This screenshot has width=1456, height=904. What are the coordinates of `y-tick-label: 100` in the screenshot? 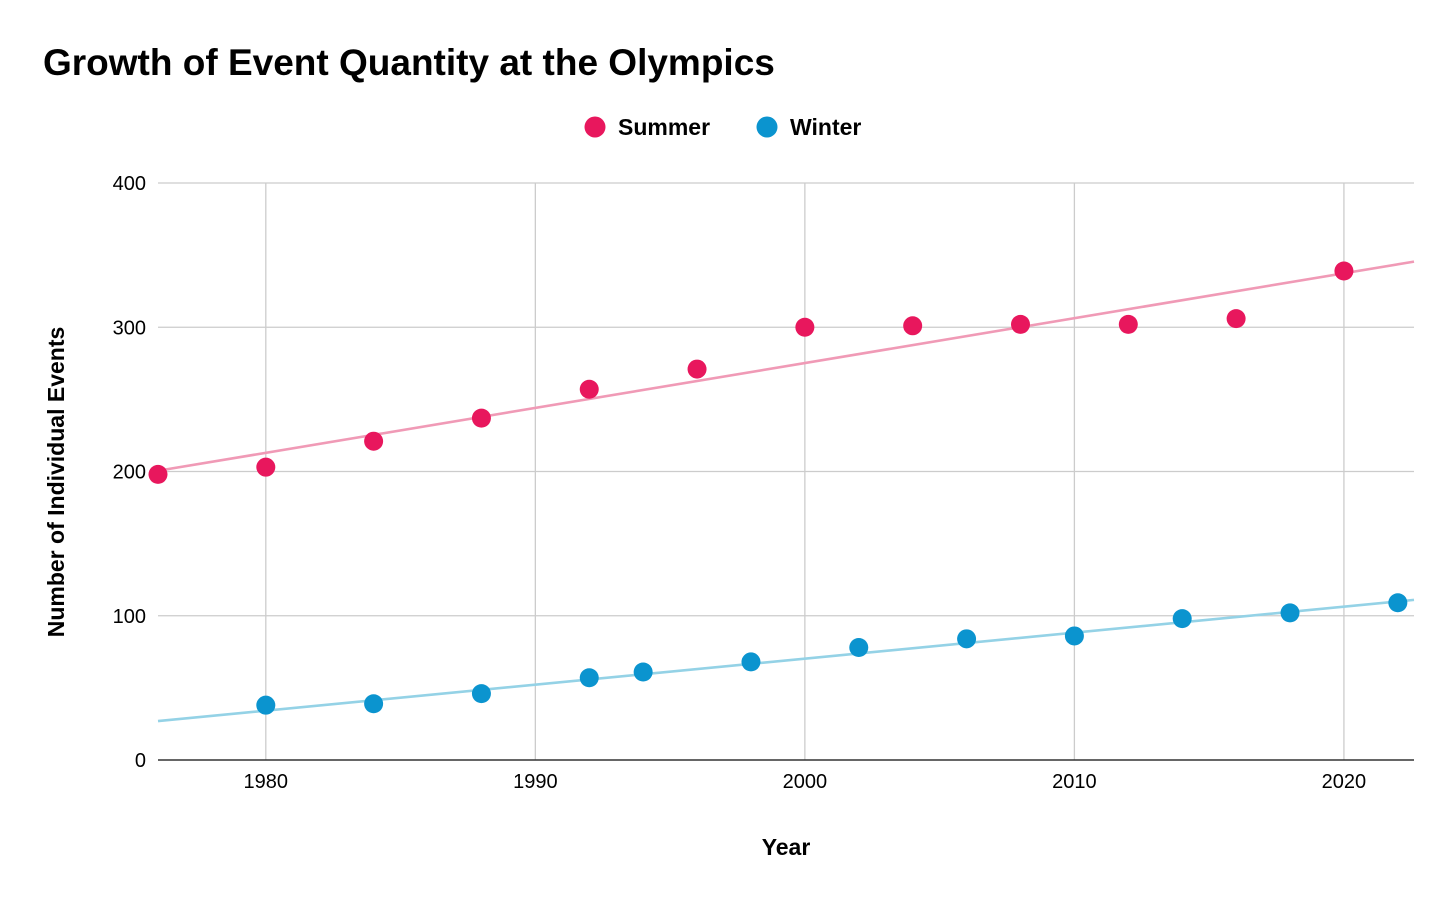 It's located at (129, 617).